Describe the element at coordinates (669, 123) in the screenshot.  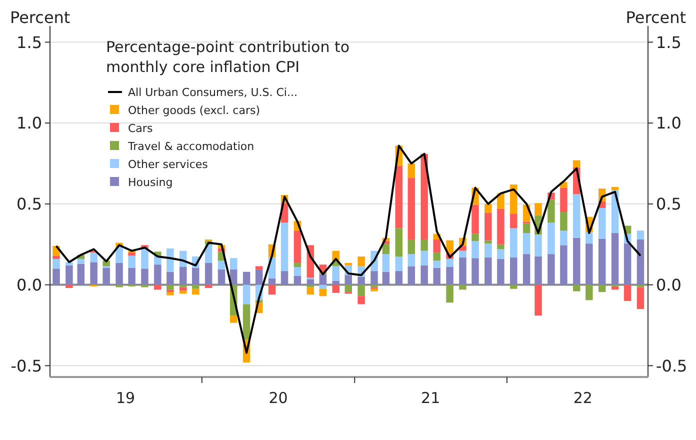
I see `y2-tick-label: 1.0` at that location.